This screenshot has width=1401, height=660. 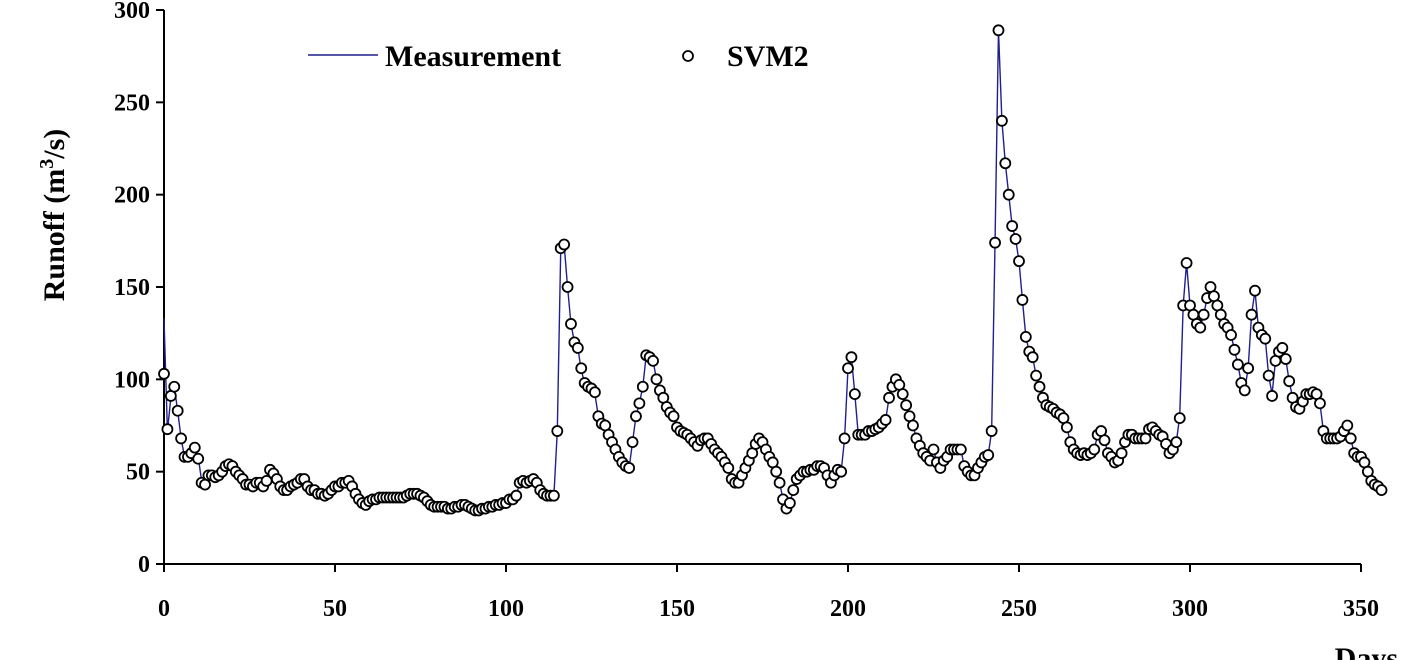 I want to click on legend-svm2-label: SVM2, so click(x=768, y=56).